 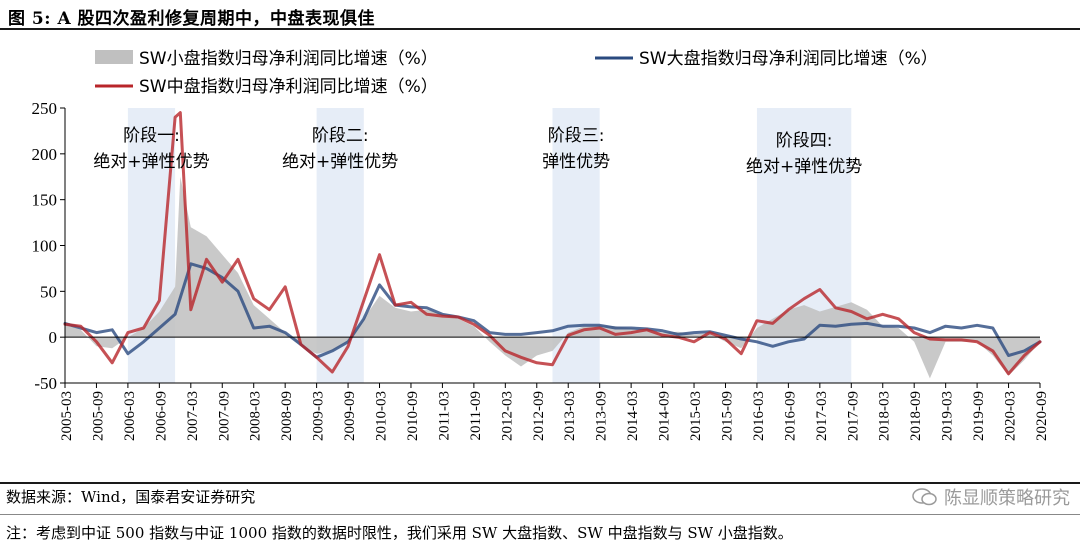 I want to click on x-tick-label: 2019-03, so click(x=948, y=416).